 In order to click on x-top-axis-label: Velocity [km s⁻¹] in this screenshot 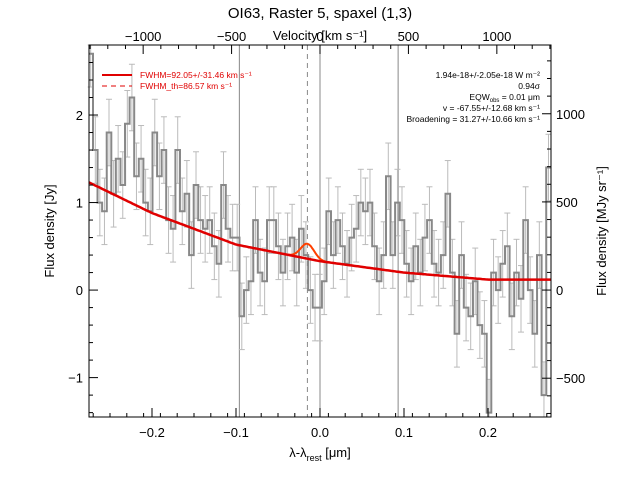, I will do `click(320, 35)`.